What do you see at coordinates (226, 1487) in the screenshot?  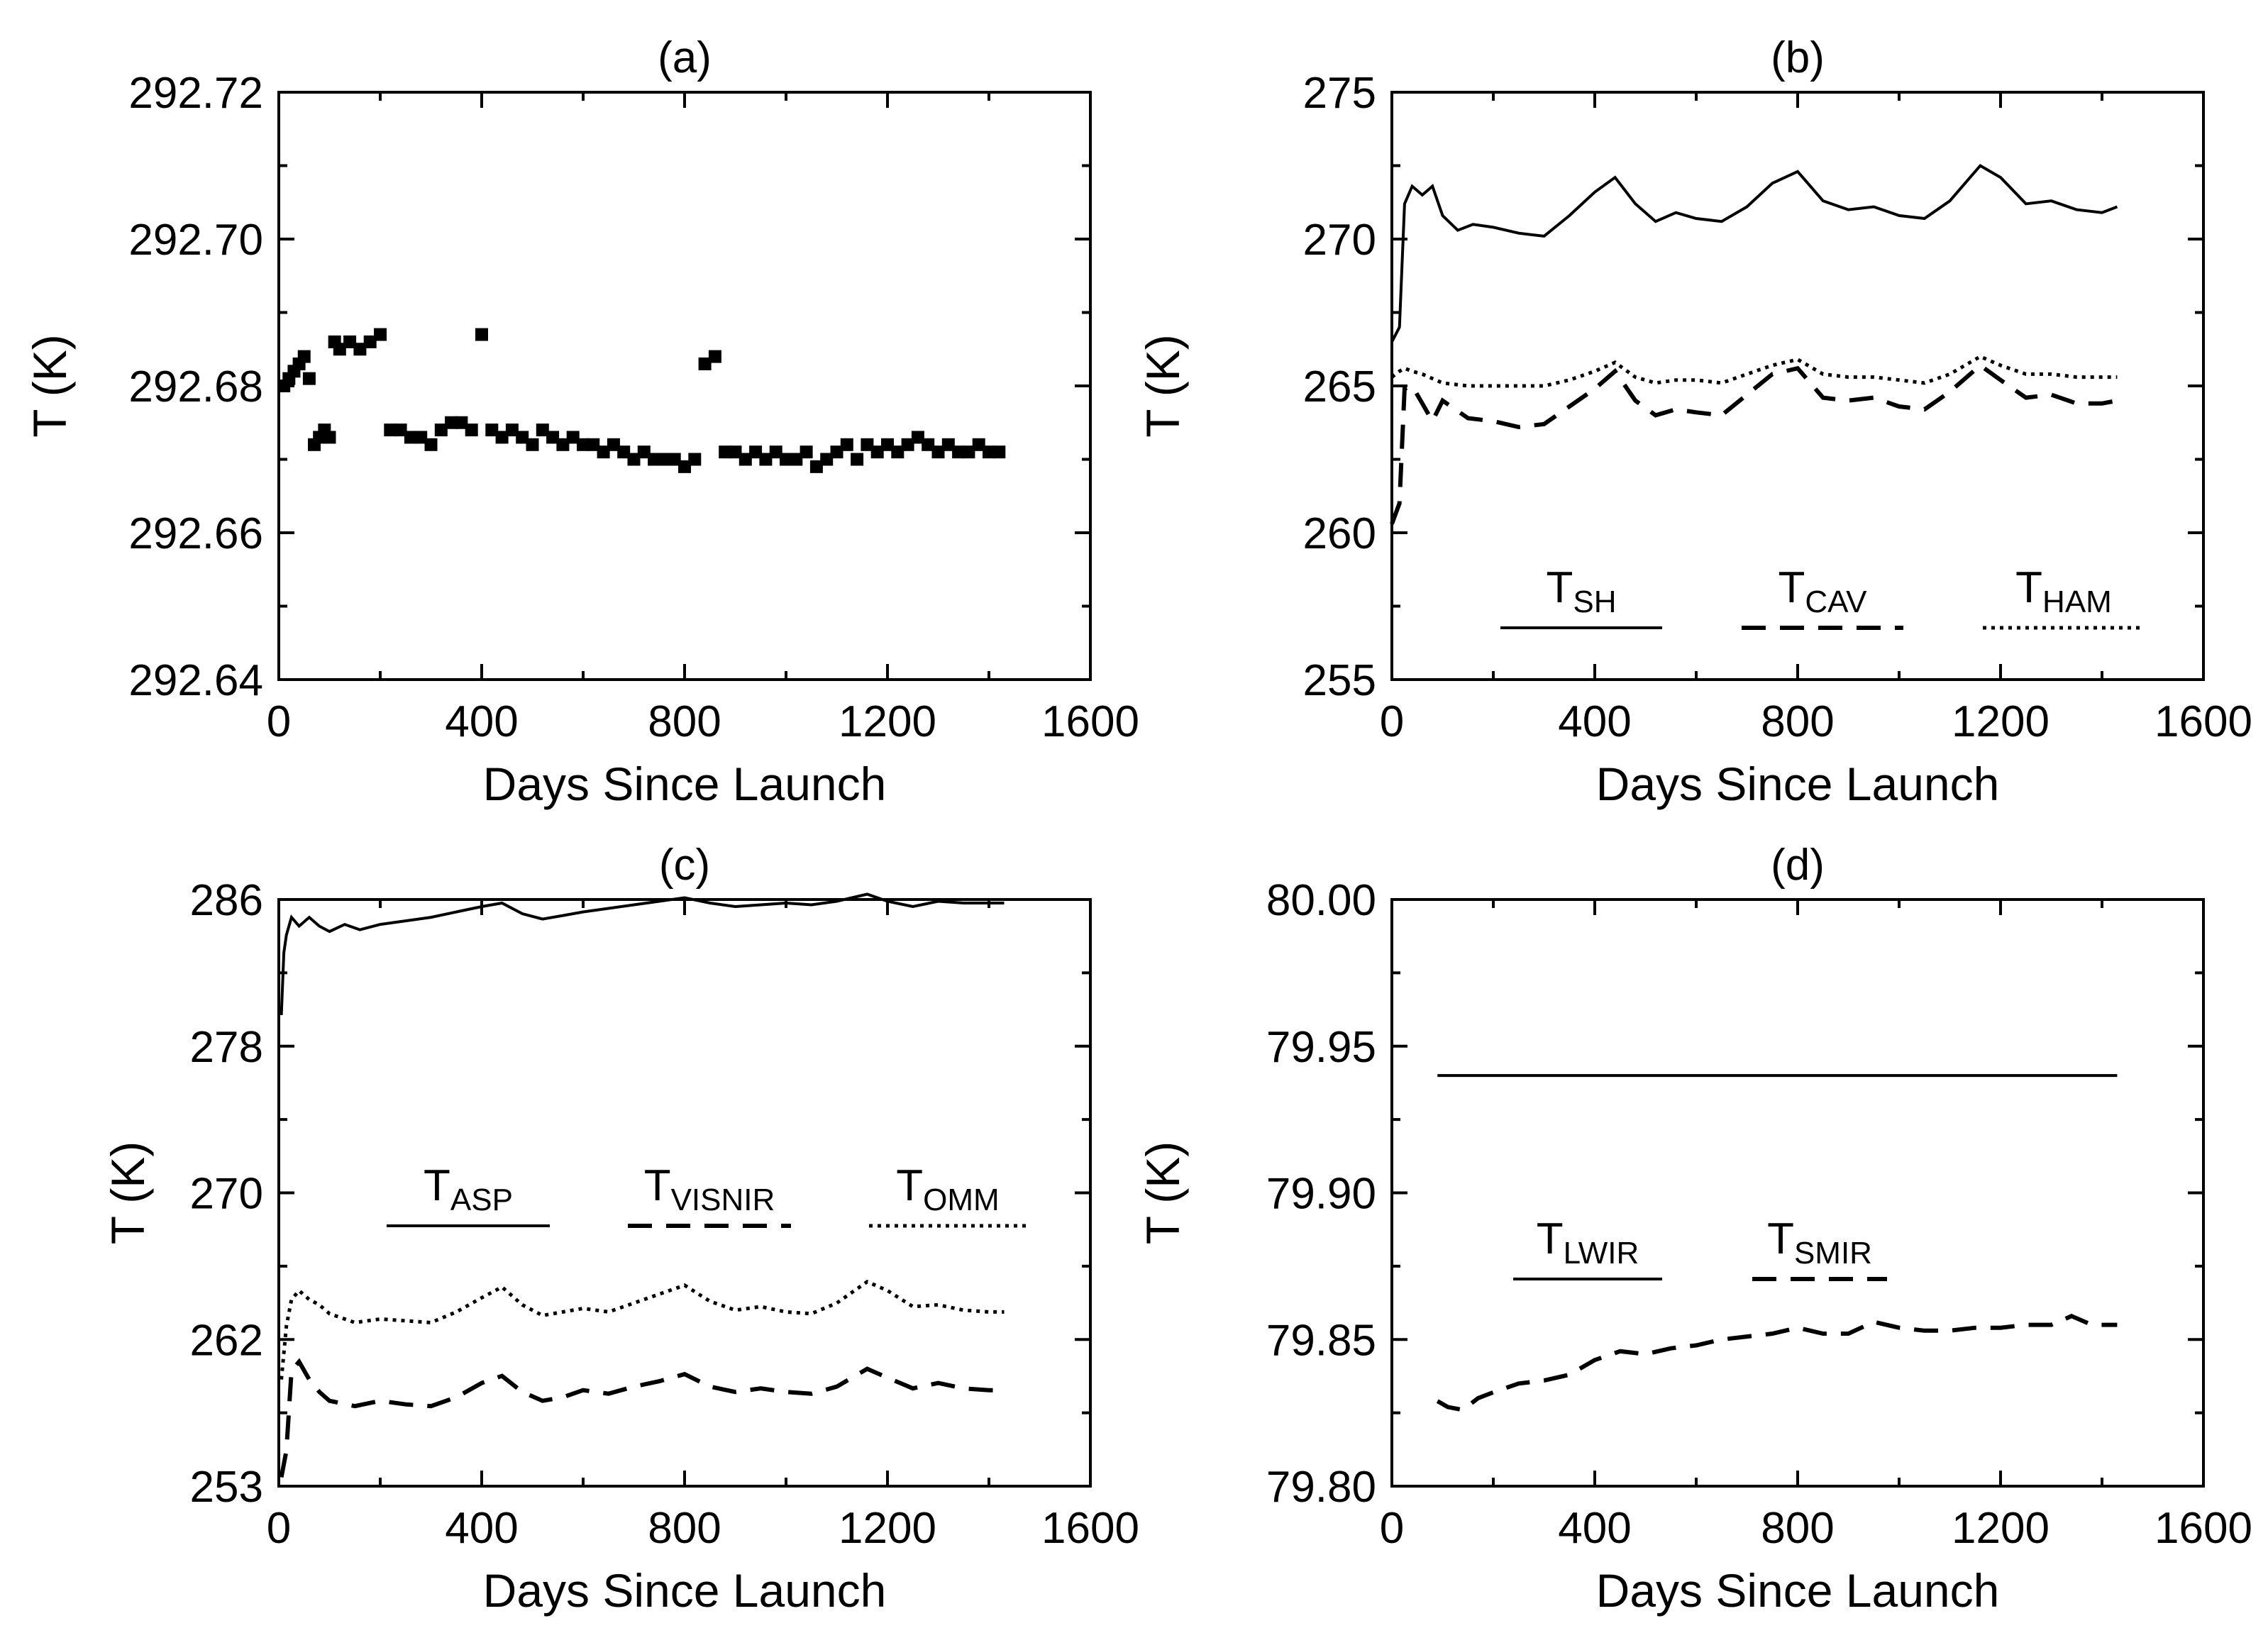 I see `ytick-label-c: 253` at bounding box center [226, 1487].